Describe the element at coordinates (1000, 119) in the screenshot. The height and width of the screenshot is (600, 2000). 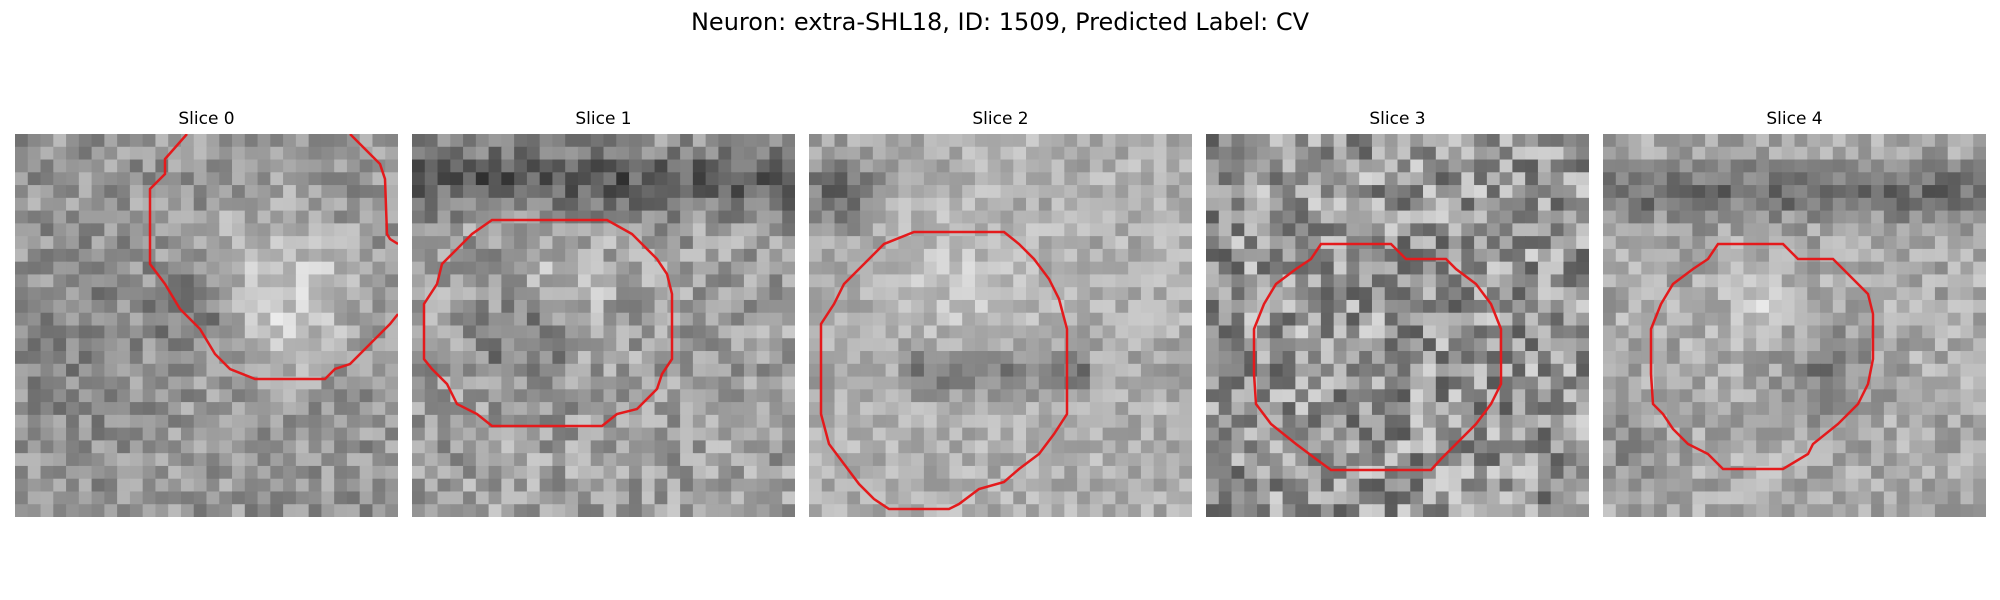
I see `slice-title: Slice 2` at that location.